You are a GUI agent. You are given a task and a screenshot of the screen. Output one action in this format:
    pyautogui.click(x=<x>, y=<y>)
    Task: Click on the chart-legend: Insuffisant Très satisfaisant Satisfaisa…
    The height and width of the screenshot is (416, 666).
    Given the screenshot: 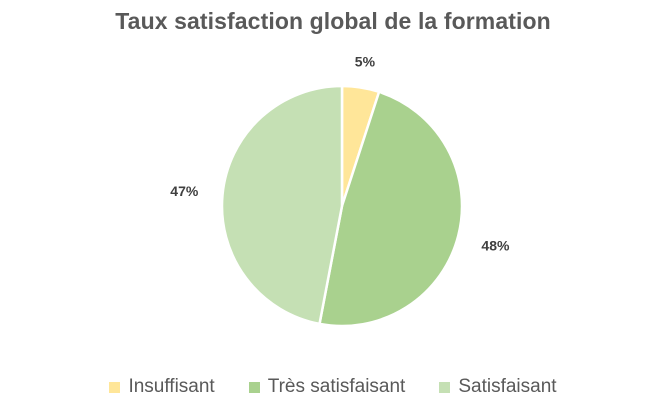 What is the action you would take?
    pyautogui.click(x=333, y=387)
    